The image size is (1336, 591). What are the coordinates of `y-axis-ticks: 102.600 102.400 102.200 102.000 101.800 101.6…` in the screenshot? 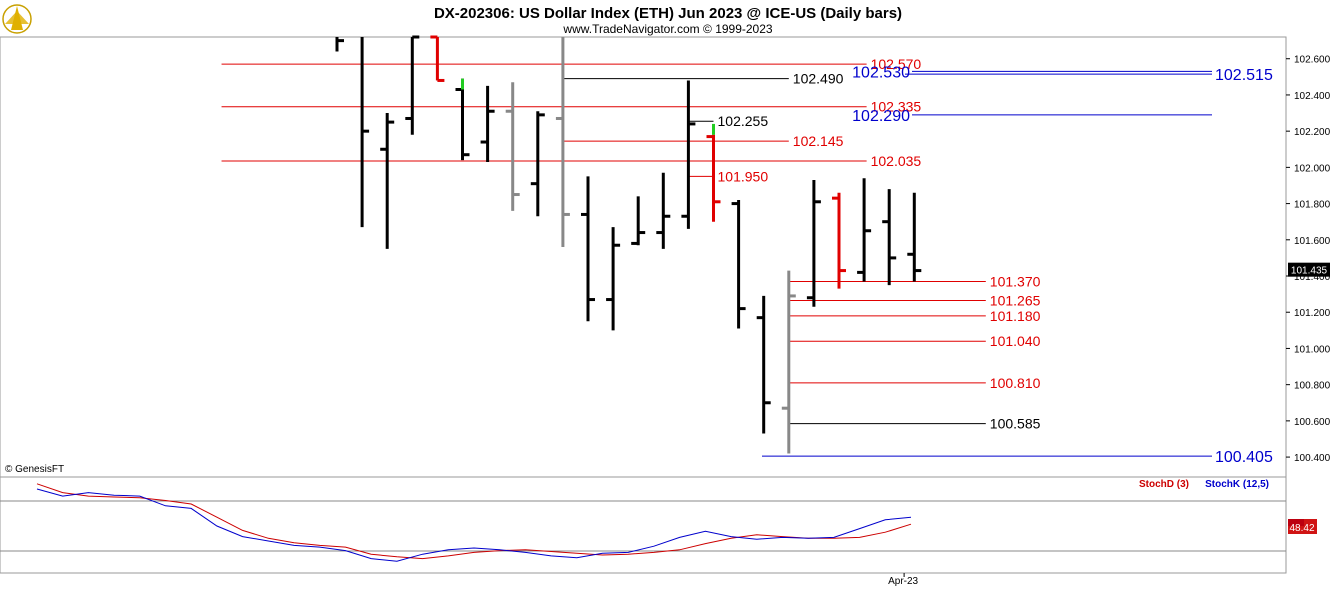 It's located at (1308, 259).